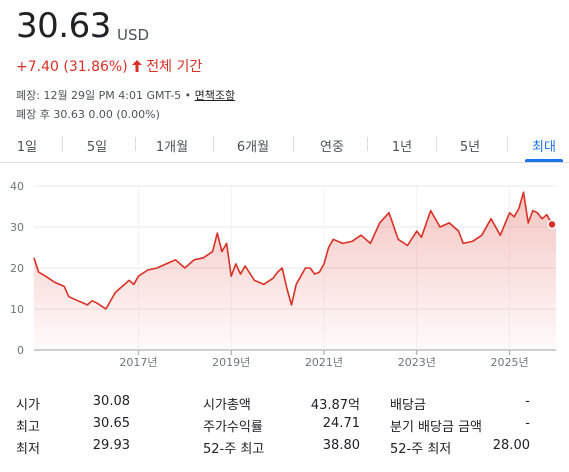 The image size is (569, 472). What do you see at coordinates (28, 427) in the screenshot?
I see `stat-label: 최고` at bounding box center [28, 427].